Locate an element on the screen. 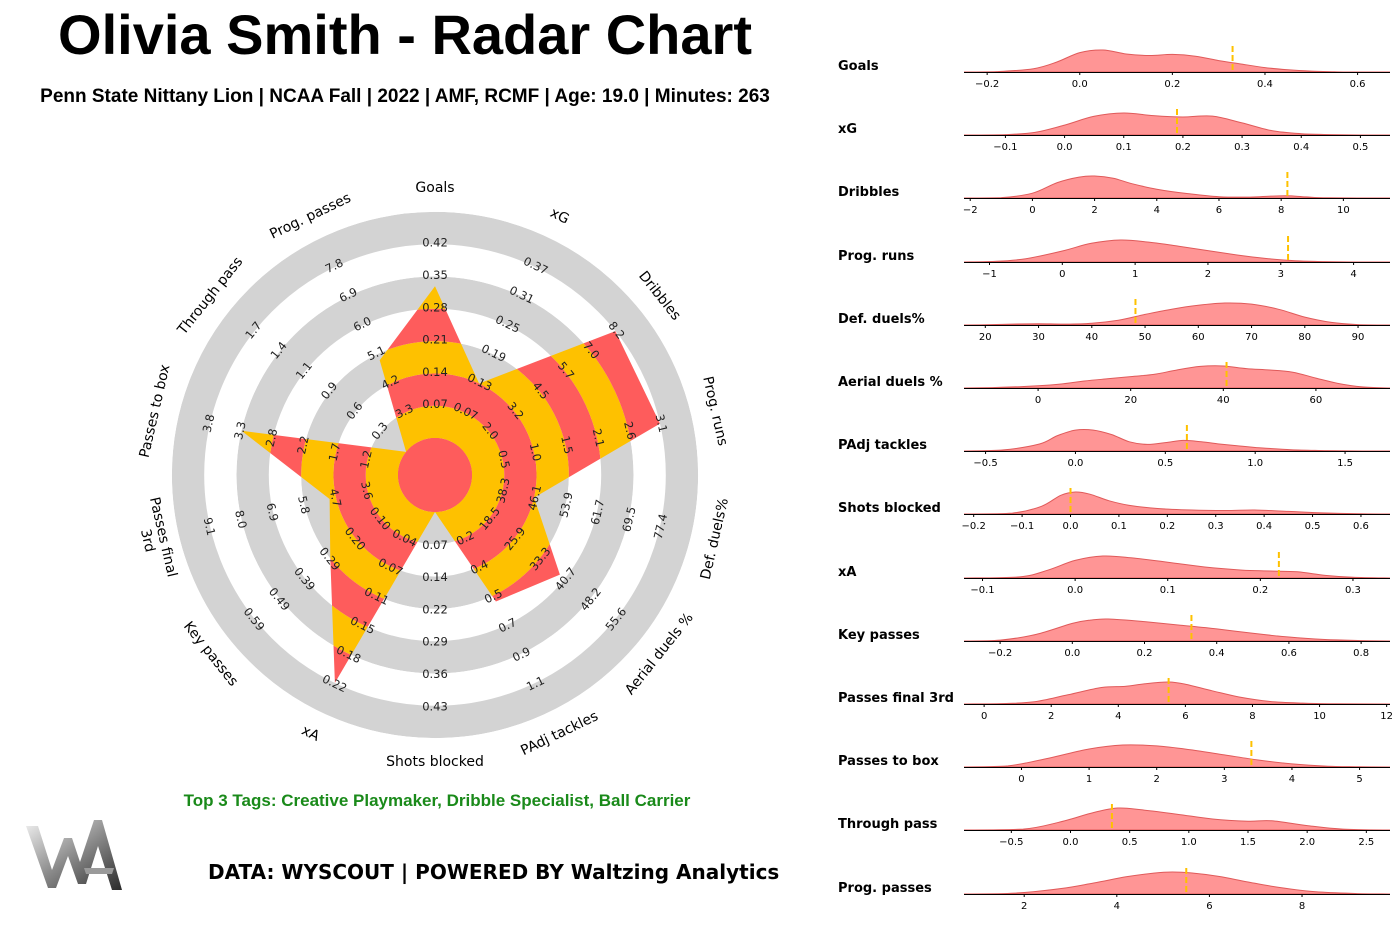  radar-param-label: Shots blocked is located at coordinates (435, 762).